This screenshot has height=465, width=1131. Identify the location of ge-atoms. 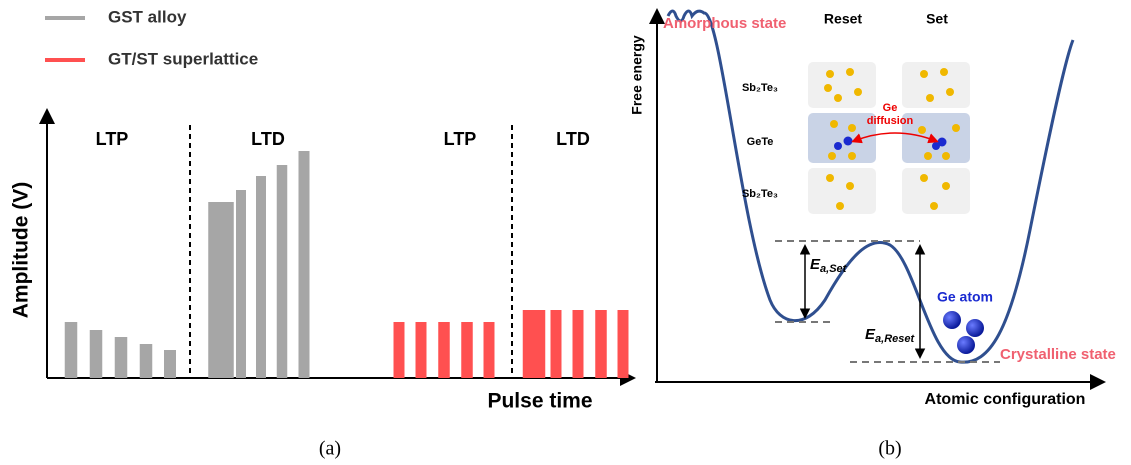
(890, 143).